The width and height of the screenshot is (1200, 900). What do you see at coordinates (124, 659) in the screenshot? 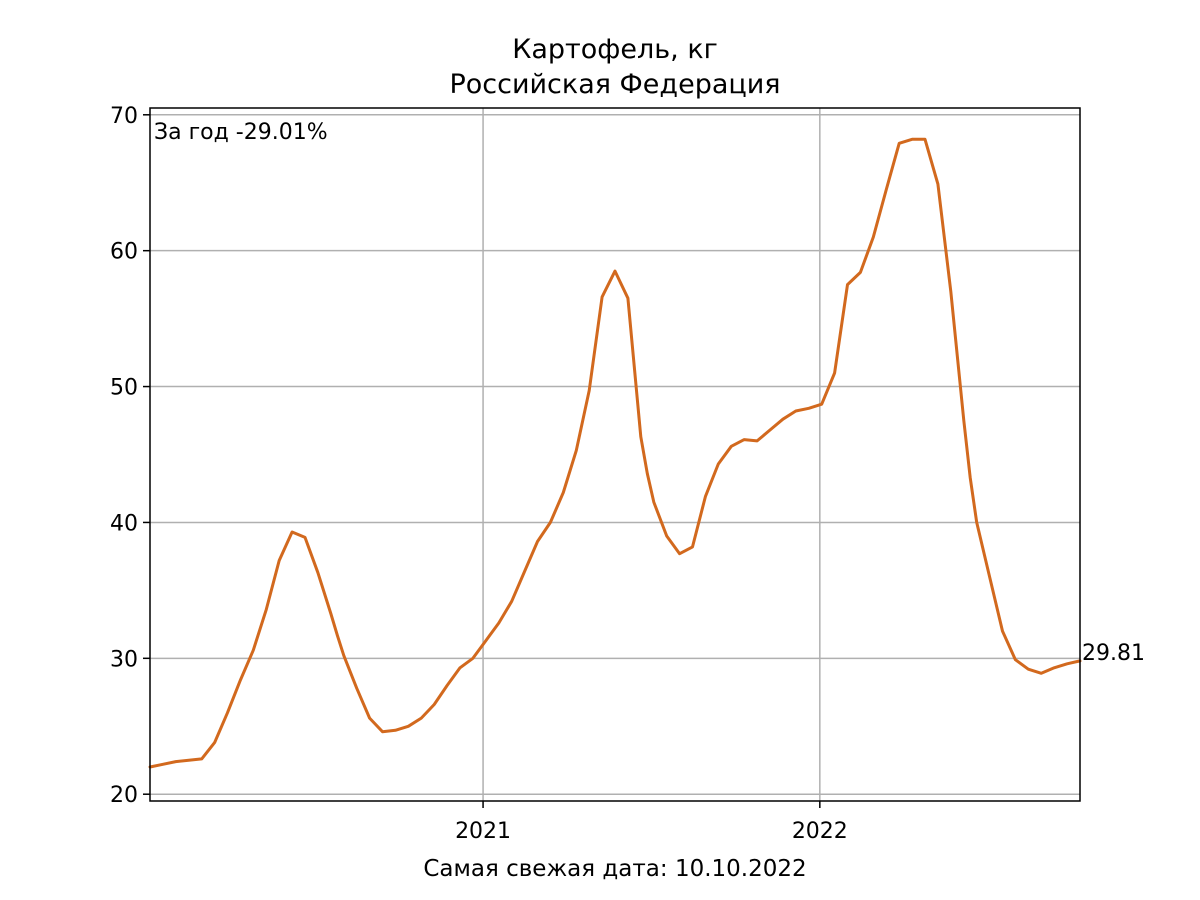
I see `y-tick-label: 30` at bounding box center [124, 659].